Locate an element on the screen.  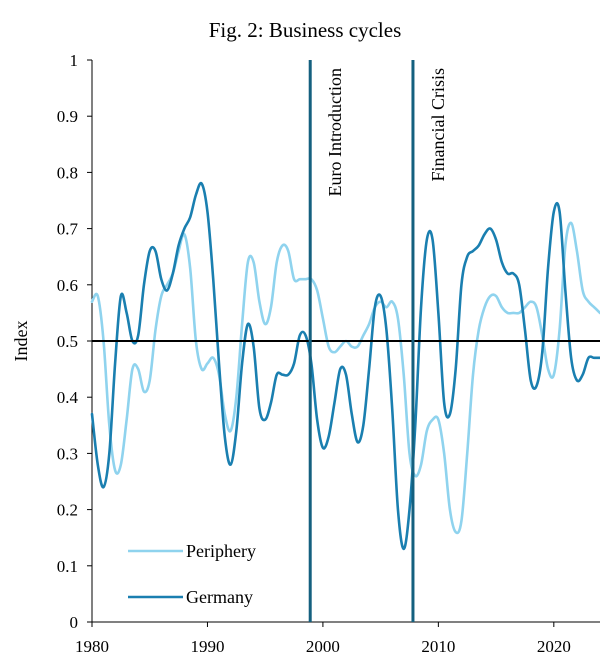
x-tick-label: 1990 is located at coordinates (207, 646).